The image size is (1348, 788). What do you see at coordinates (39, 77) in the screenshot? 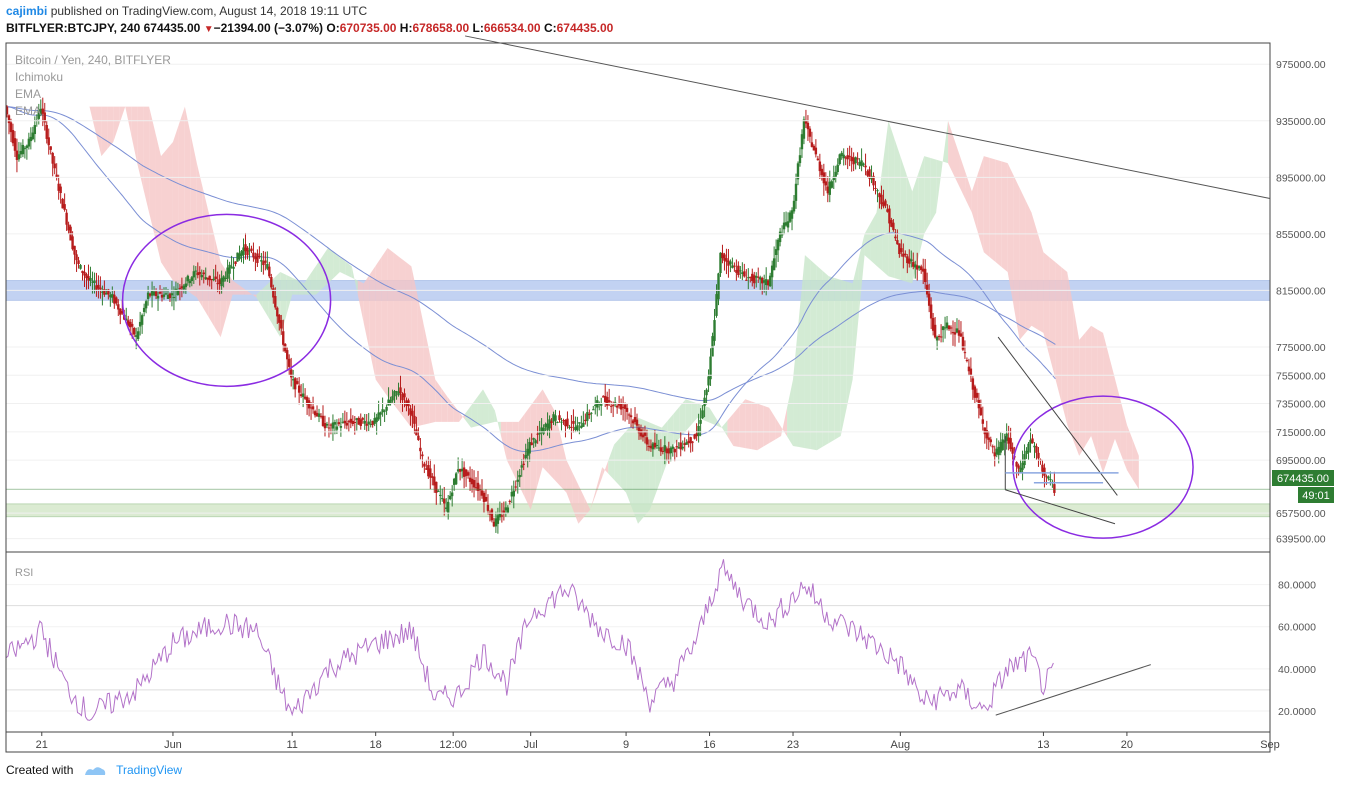
I see `legend-ichimoku: Ichimoku` at bounding box center [39, 77].